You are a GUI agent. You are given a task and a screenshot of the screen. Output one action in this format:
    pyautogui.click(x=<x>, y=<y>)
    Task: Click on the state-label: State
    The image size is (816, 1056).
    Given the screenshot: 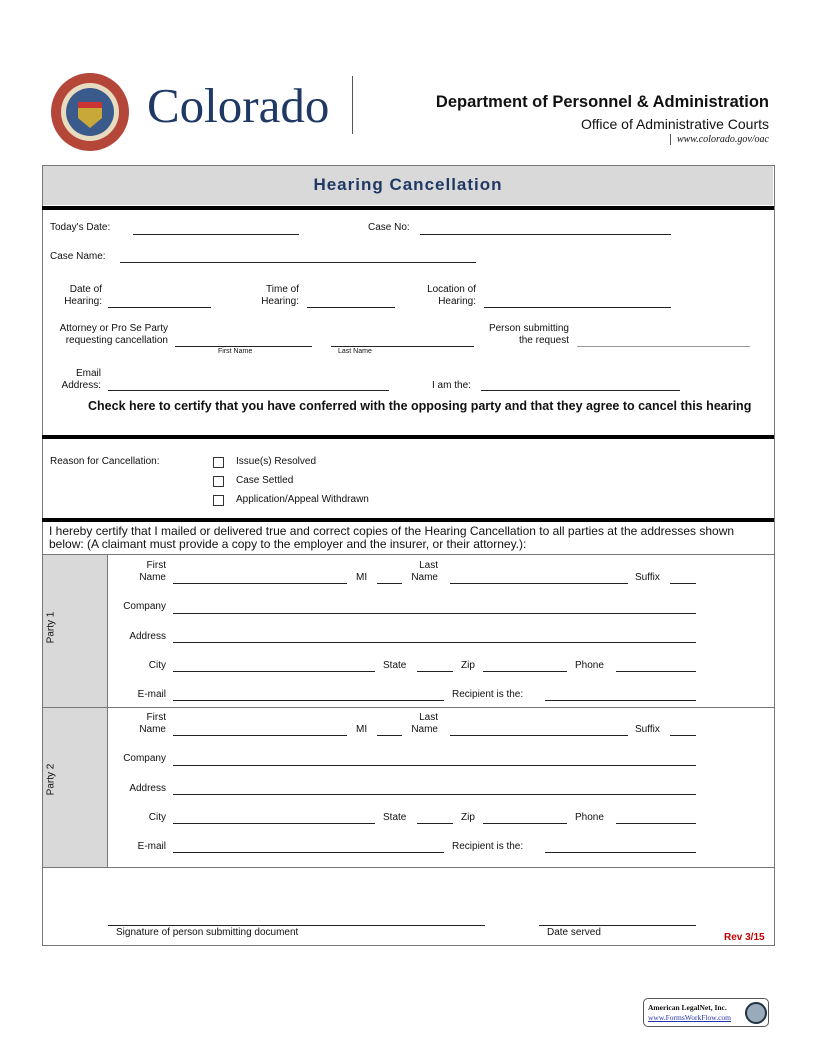 What is the action you would take?
    pyautogui.click(x=395, y=817)
    